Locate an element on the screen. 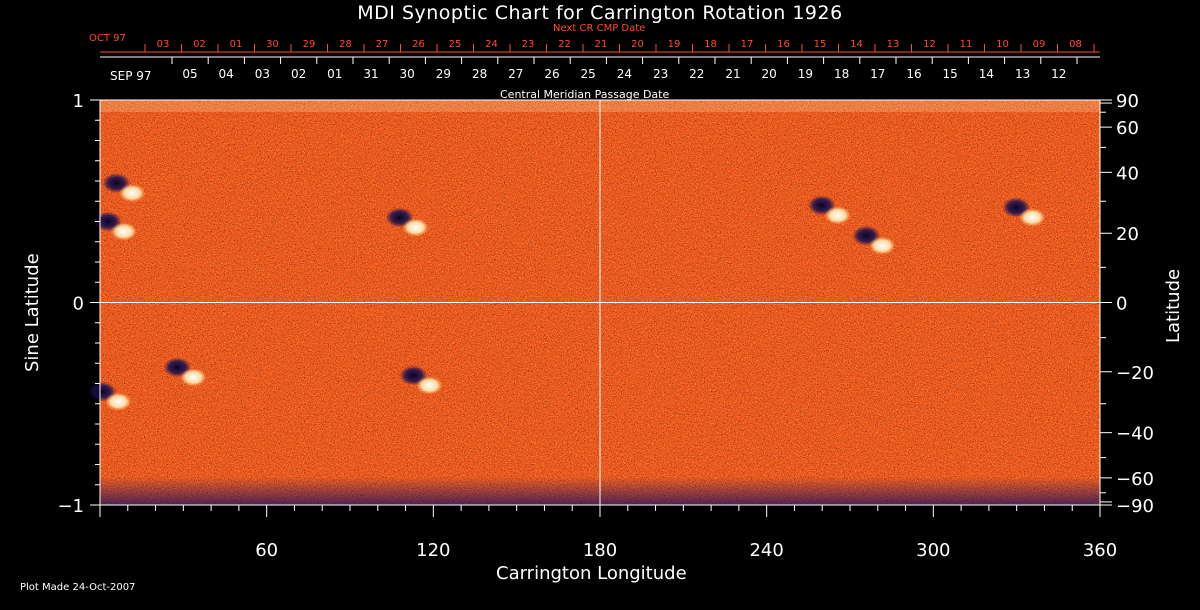 The width and height of the screenshot is (1200, 610). y-right-tick-label: 60 is located at coordinates (1127, 128).